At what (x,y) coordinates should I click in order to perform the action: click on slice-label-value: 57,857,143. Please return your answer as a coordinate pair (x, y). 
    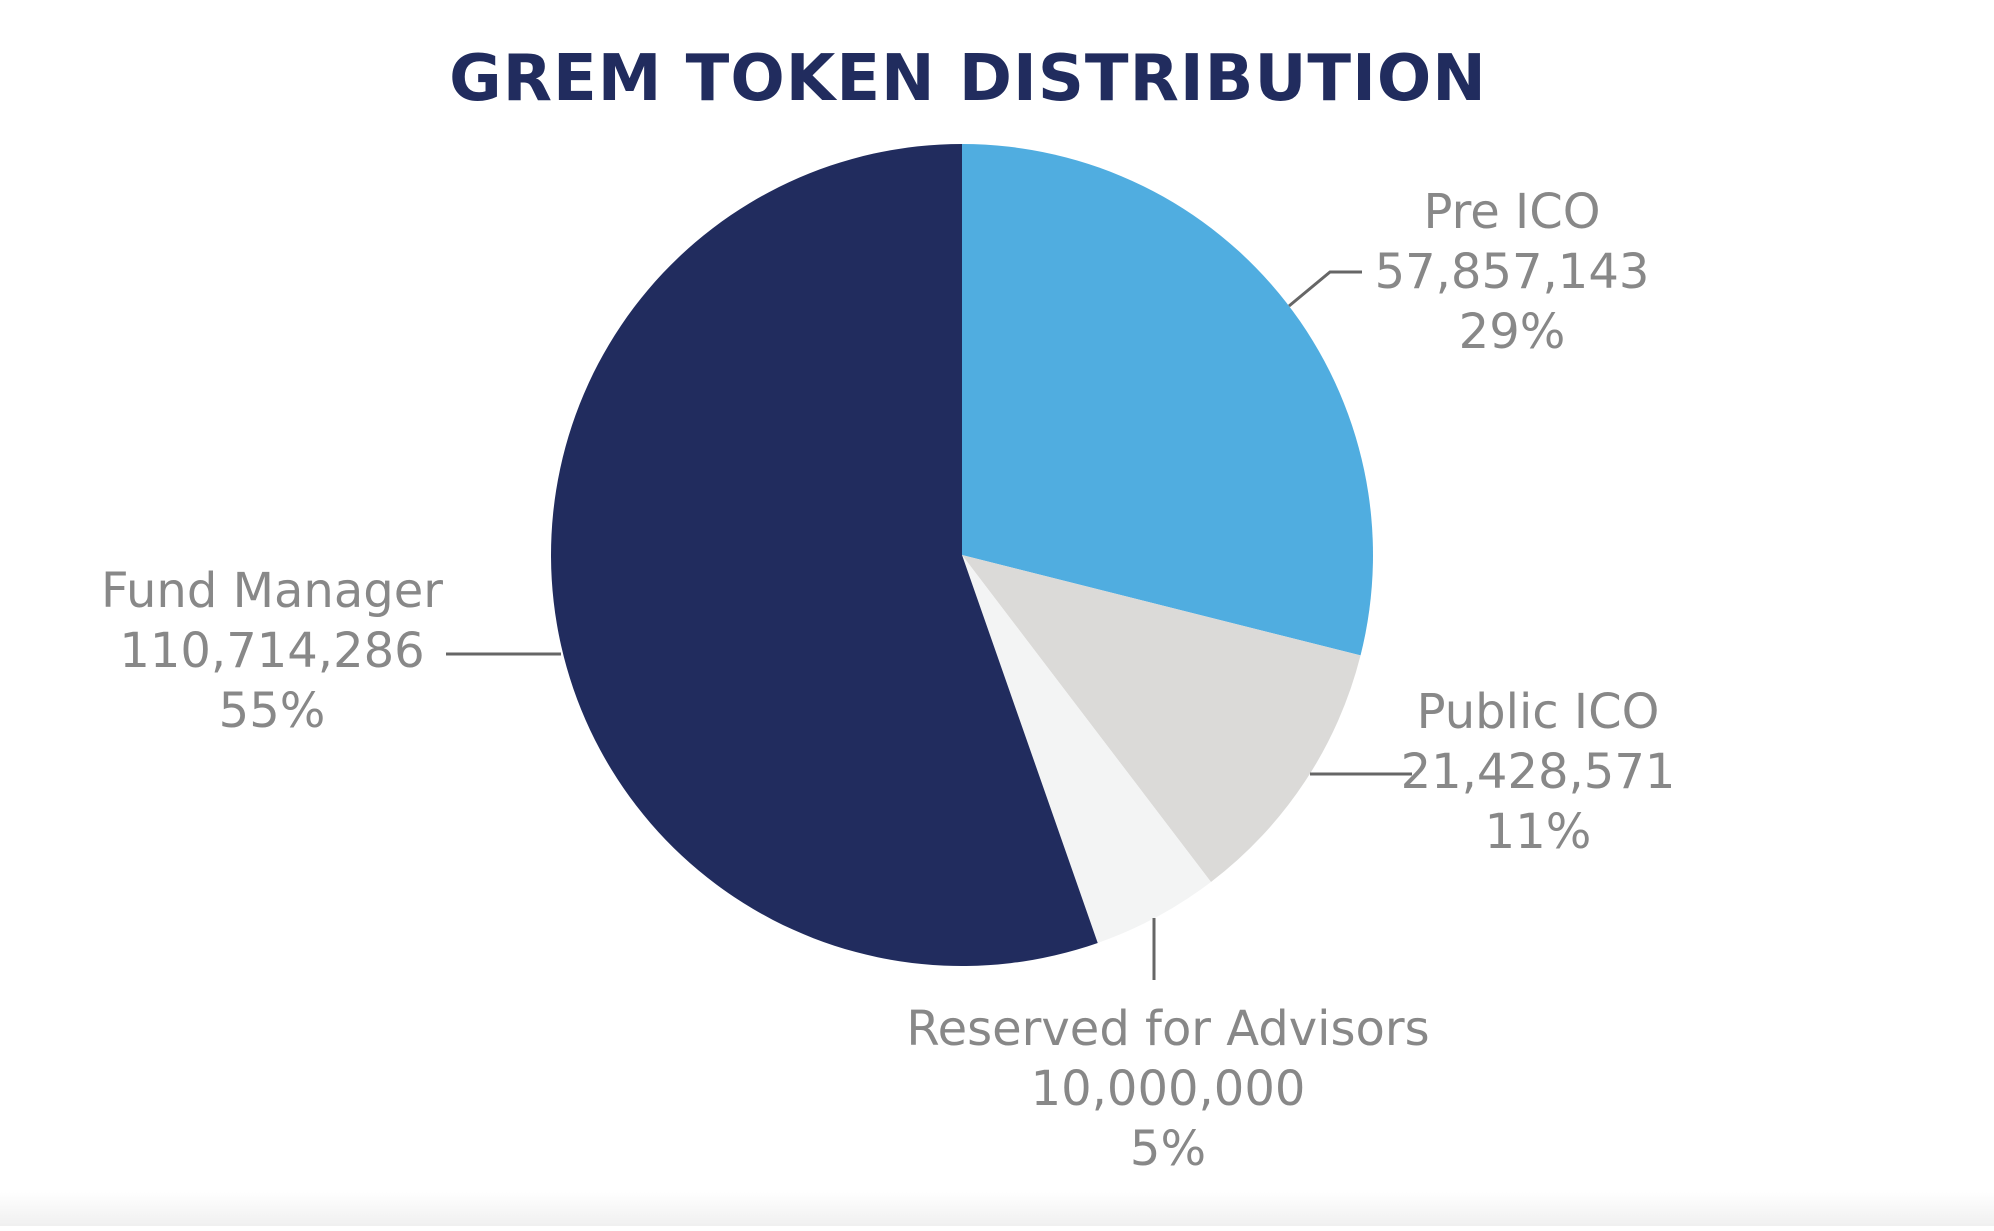
    Looking at the image, I should click on (1512, 272).